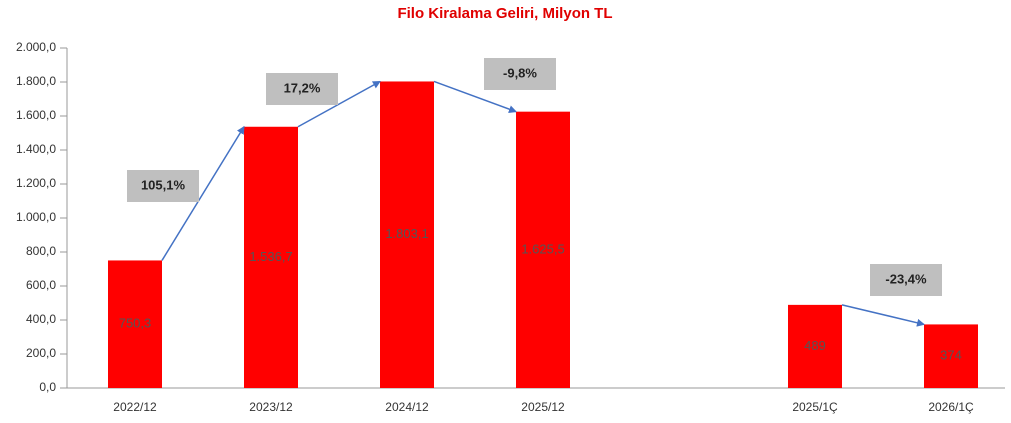  I want to click on y-tick-label: 1.400,0, so click(36, 149).